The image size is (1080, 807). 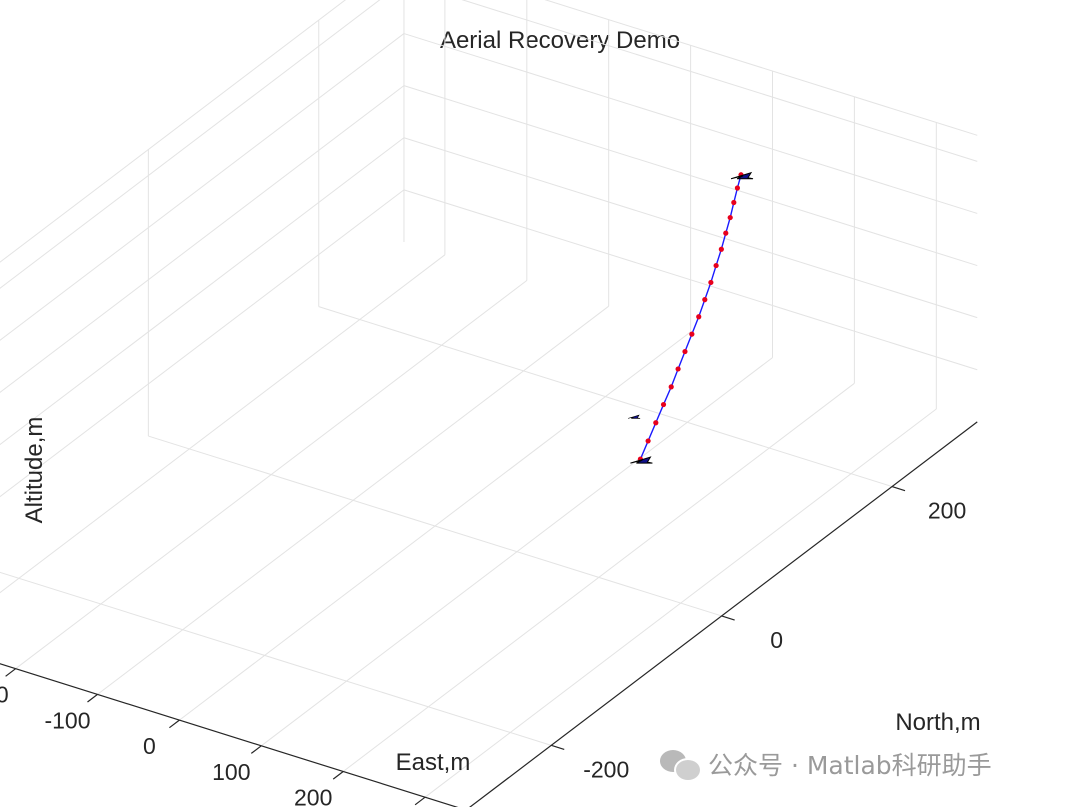 I want to click on end-aircraft-body, so click(x=641, y=460).